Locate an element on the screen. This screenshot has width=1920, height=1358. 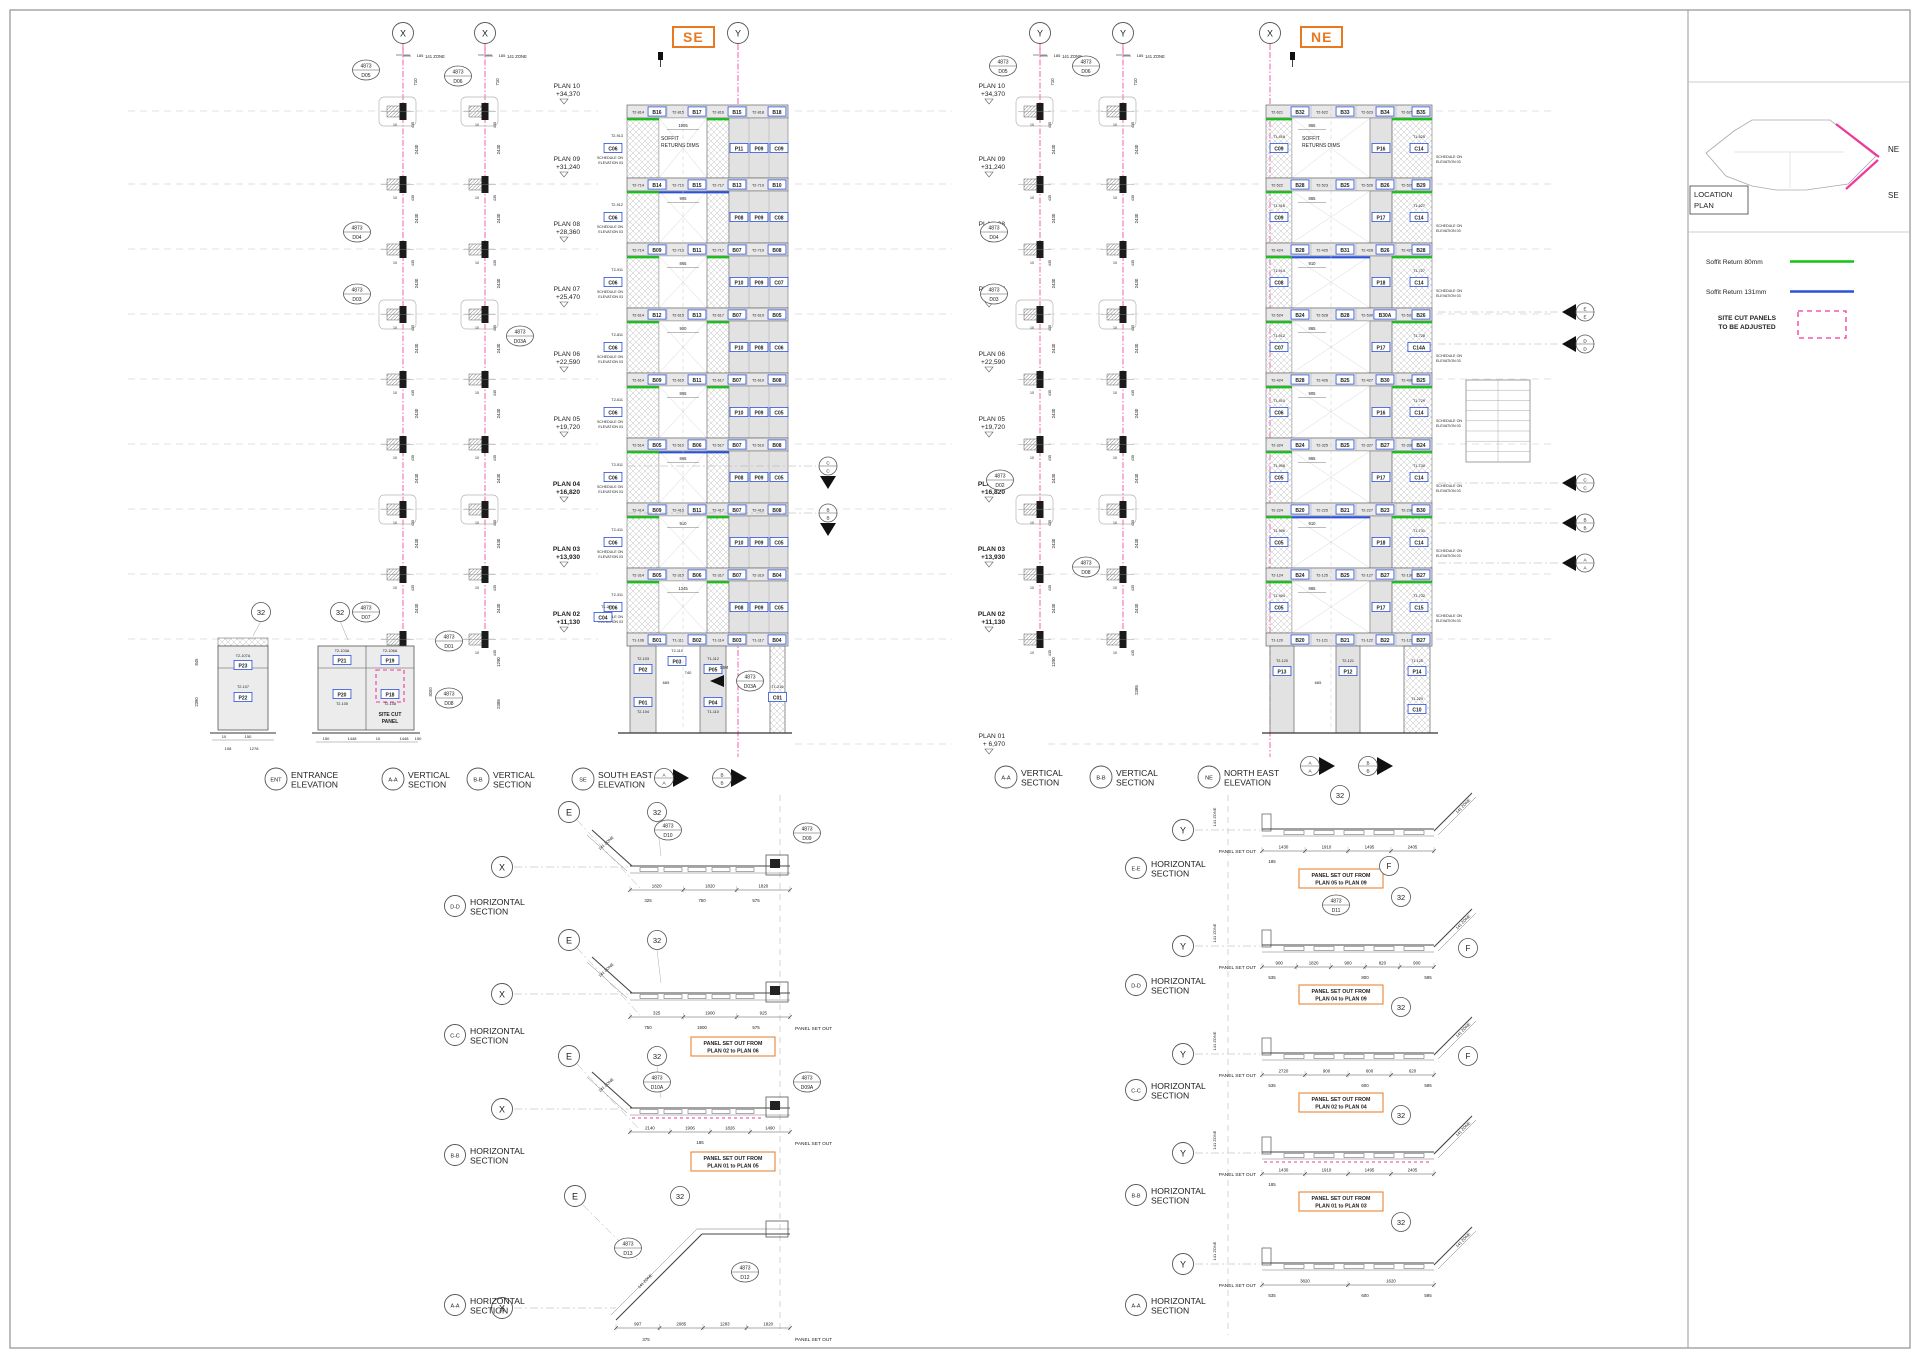
drawing-text: C is located at coordinates (1585, 480).